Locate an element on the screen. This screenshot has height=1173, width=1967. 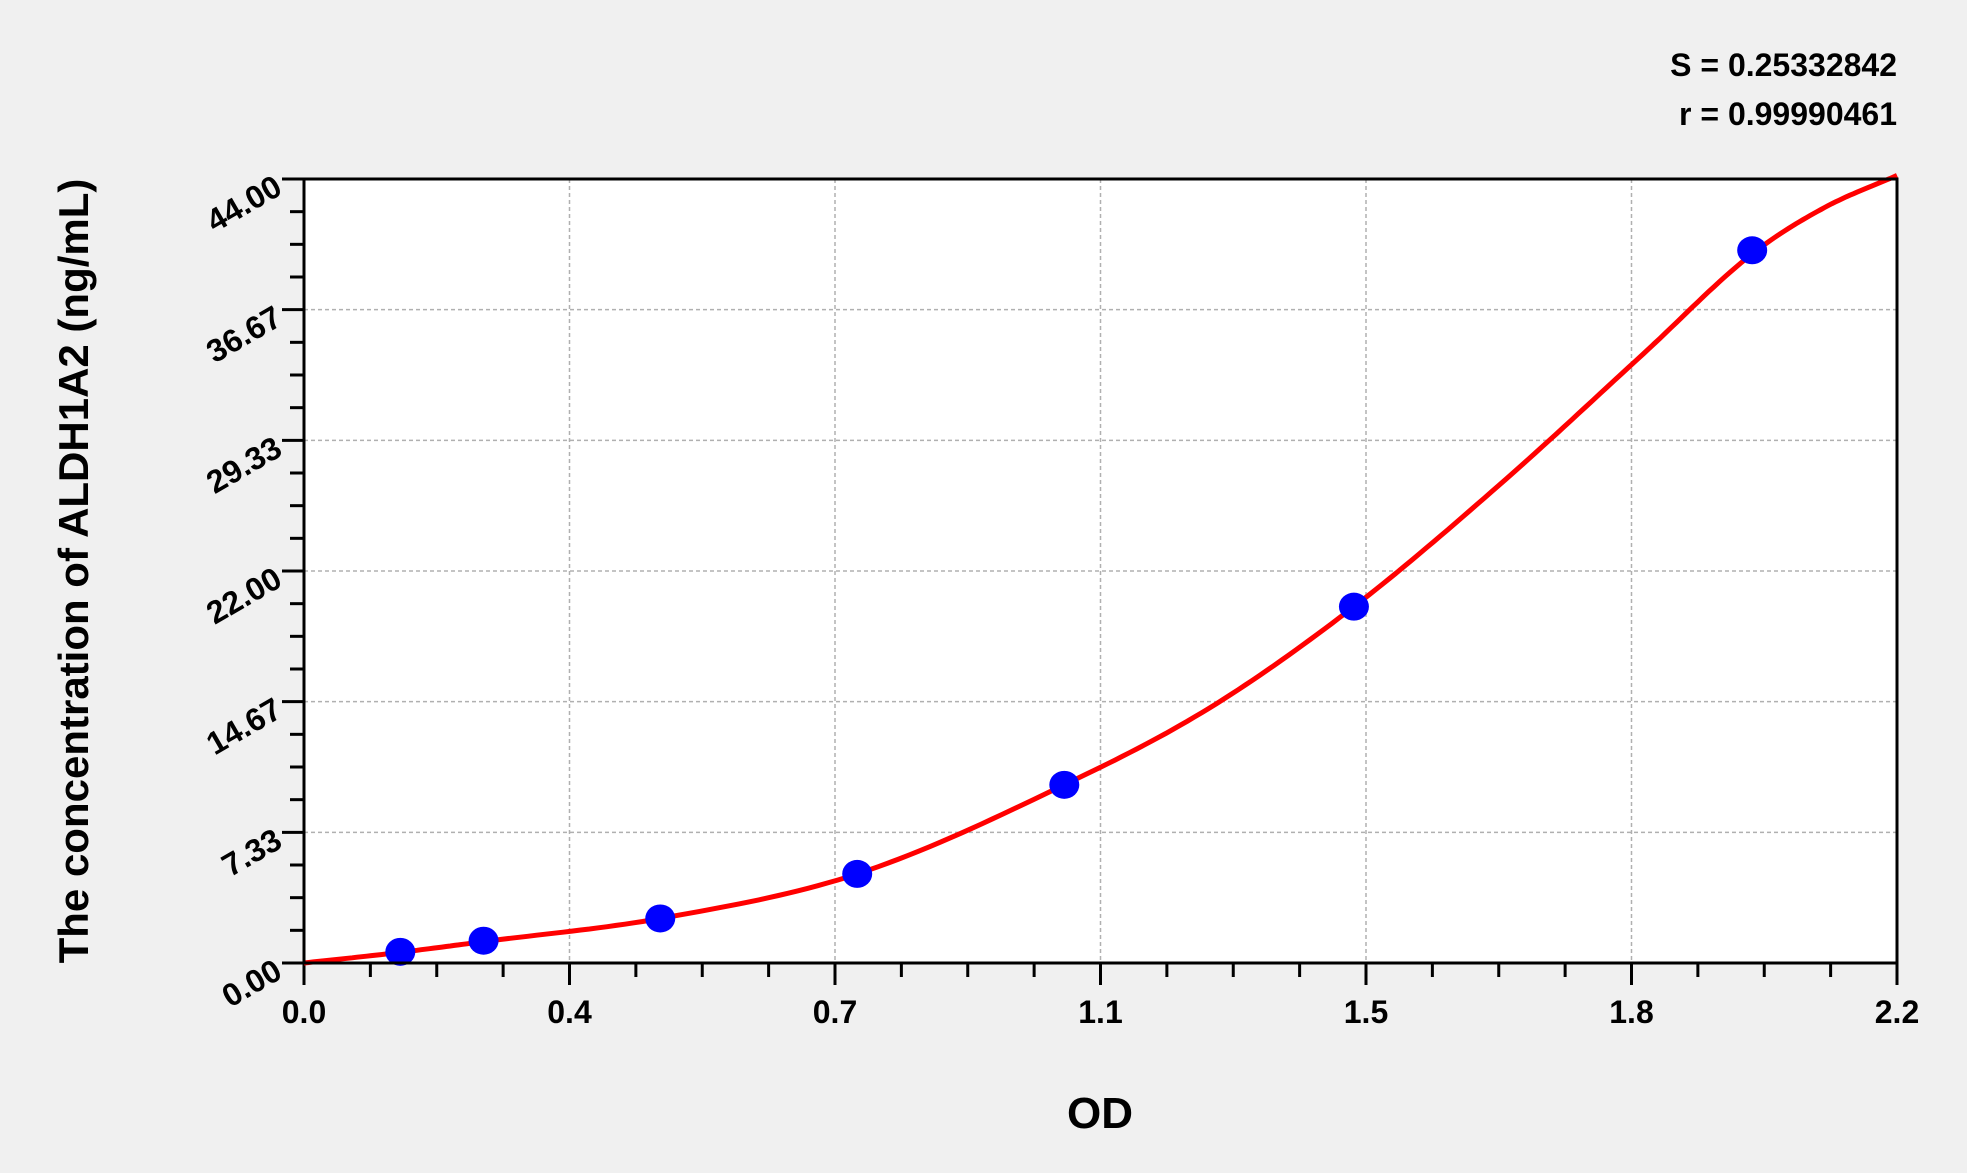
x-tick-label: 0.7 is located at coordinates (835, 1012).